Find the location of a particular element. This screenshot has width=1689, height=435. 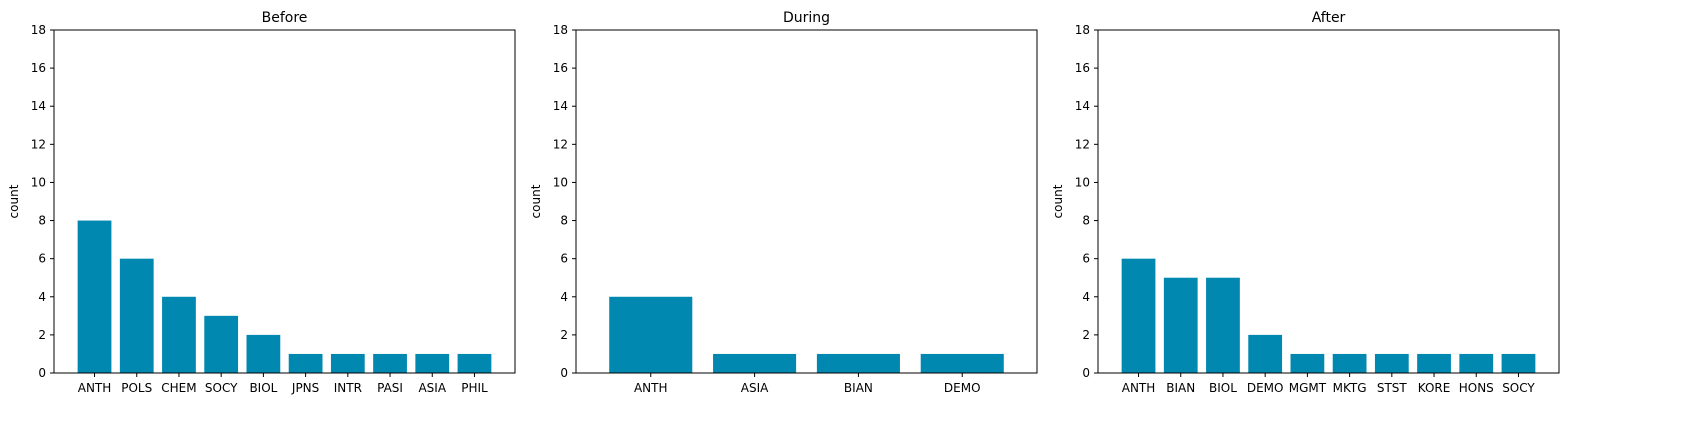

bar-pols is located at coordinates (136, 315).